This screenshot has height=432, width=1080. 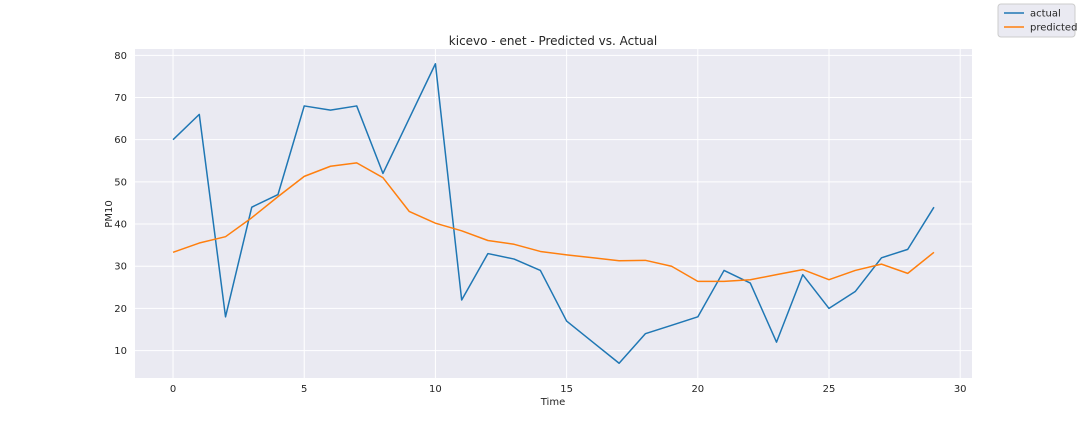 What do you see at coordinates (120, 309) in the screenshot?
I see `y-tick-label: 20` at bounding box center [120, 309].